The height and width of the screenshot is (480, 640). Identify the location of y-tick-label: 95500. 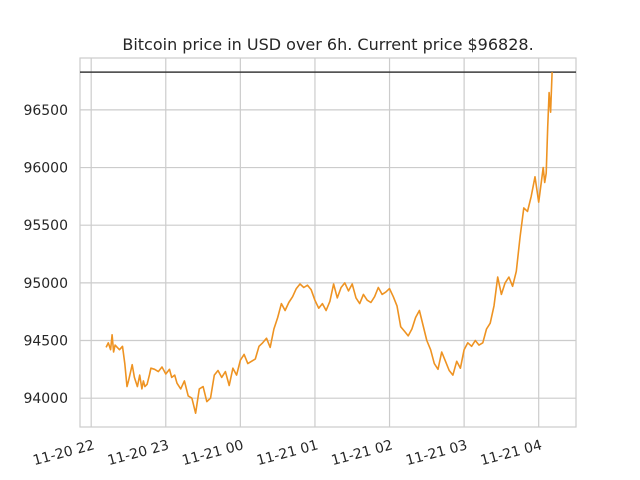
(45, 226).